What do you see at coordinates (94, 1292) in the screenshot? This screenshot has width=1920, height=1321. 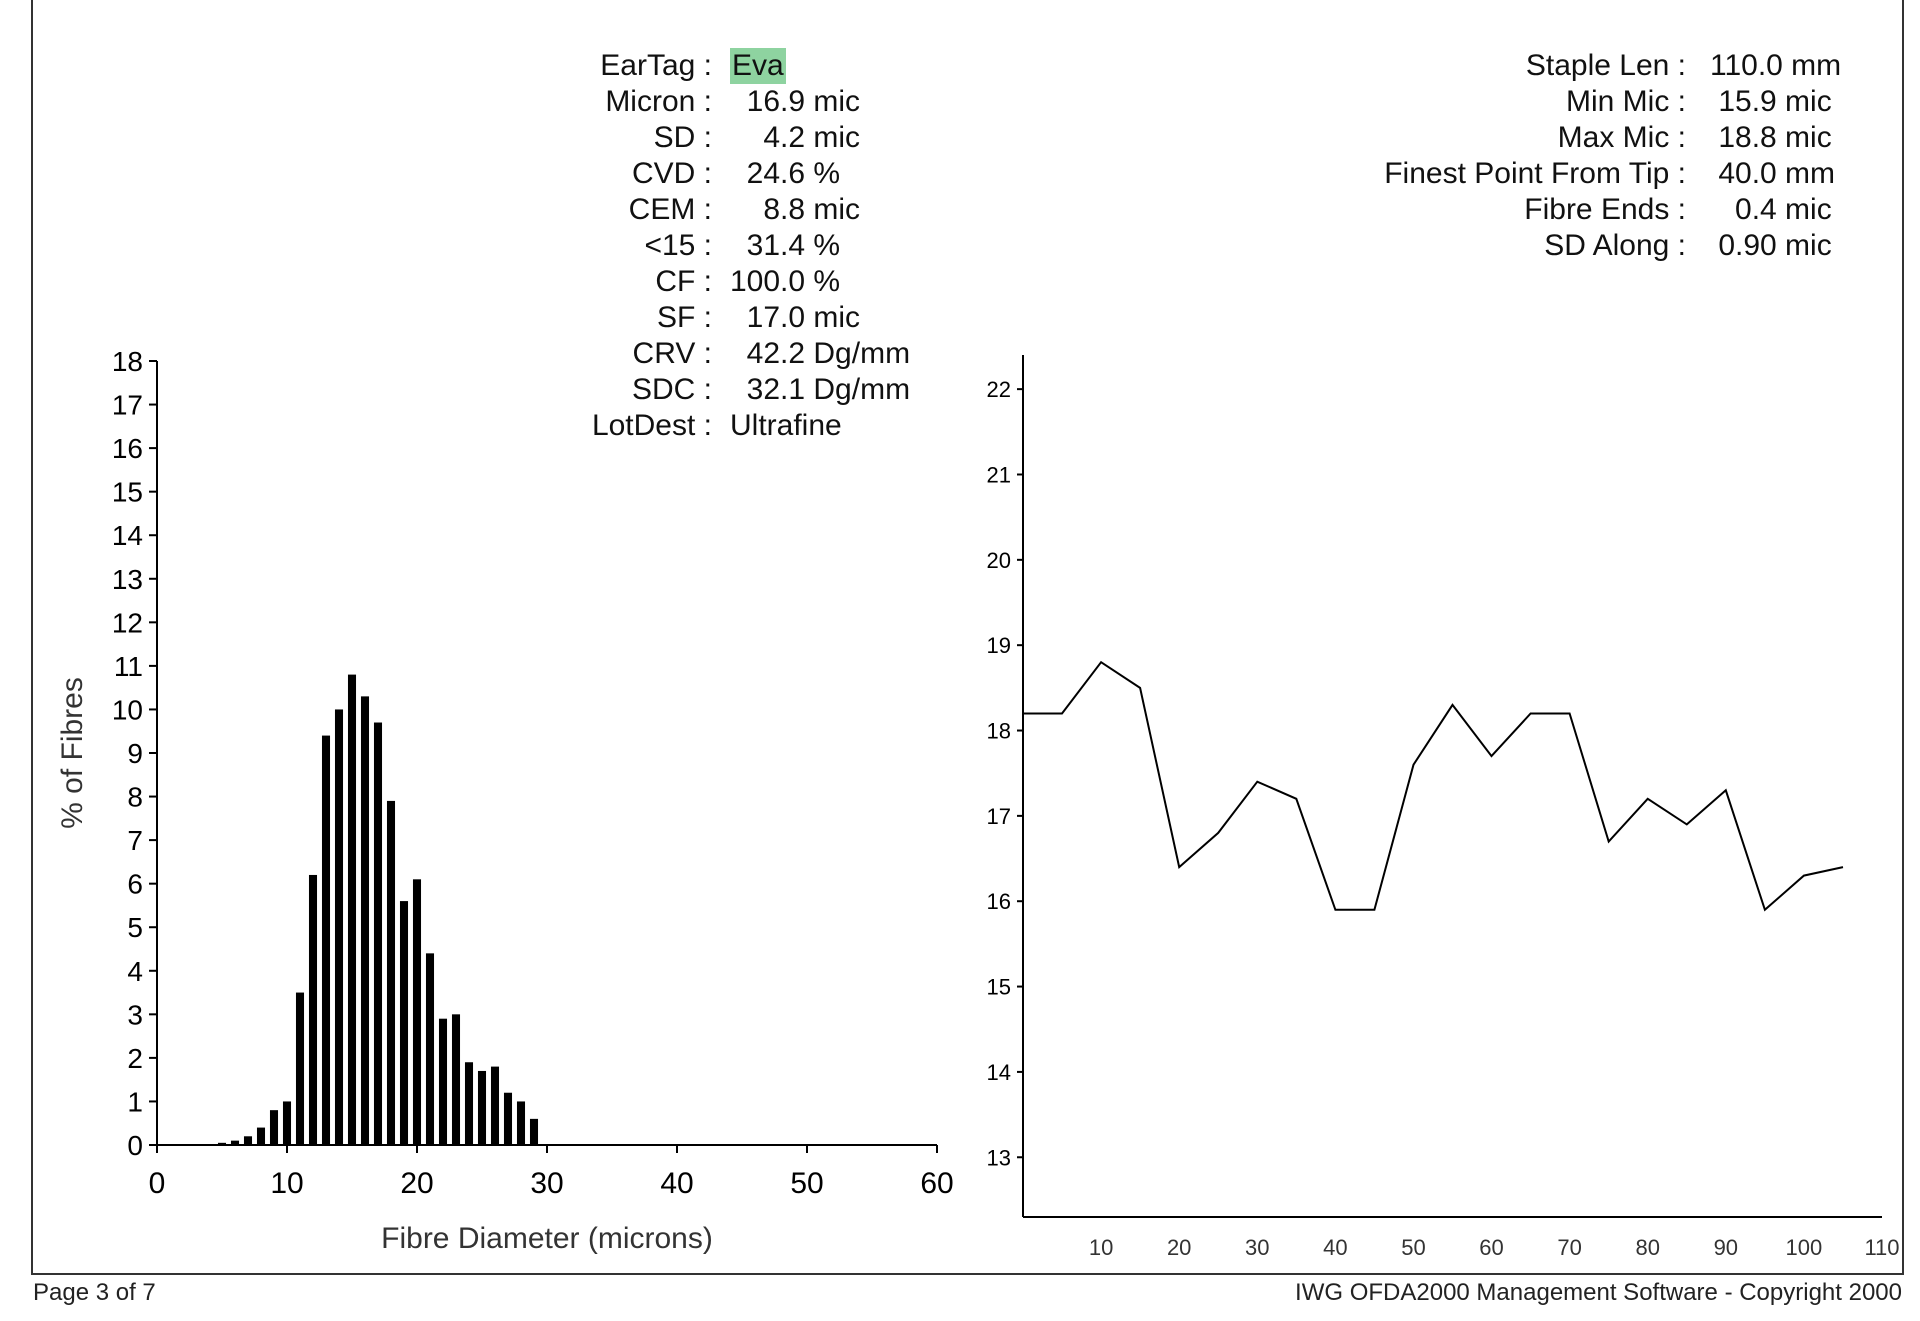 I see `page-number: Page 3 of 7` at bounding box center [94, 1292].